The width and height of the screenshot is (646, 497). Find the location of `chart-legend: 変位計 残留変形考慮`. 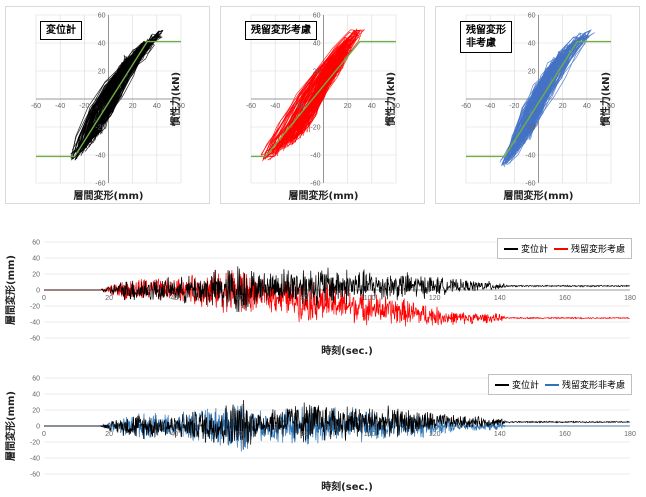

chart-legend: 変位計 残留変形考慮 is located at coordinates (564, 248).